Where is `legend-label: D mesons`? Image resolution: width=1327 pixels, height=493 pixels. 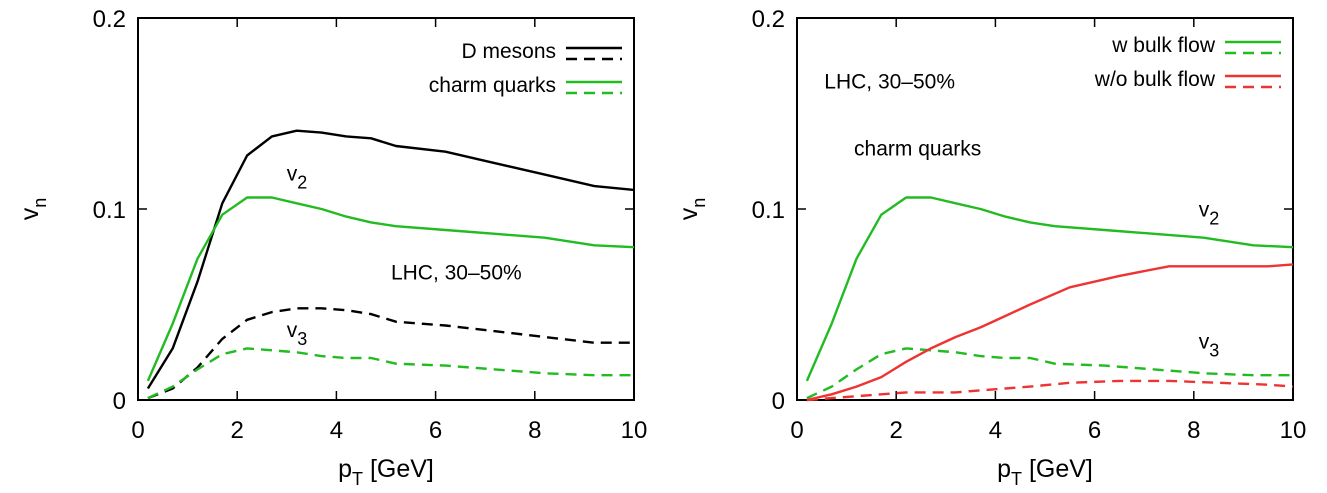 legend-label: D mesons is located at coordinates (508, 51).